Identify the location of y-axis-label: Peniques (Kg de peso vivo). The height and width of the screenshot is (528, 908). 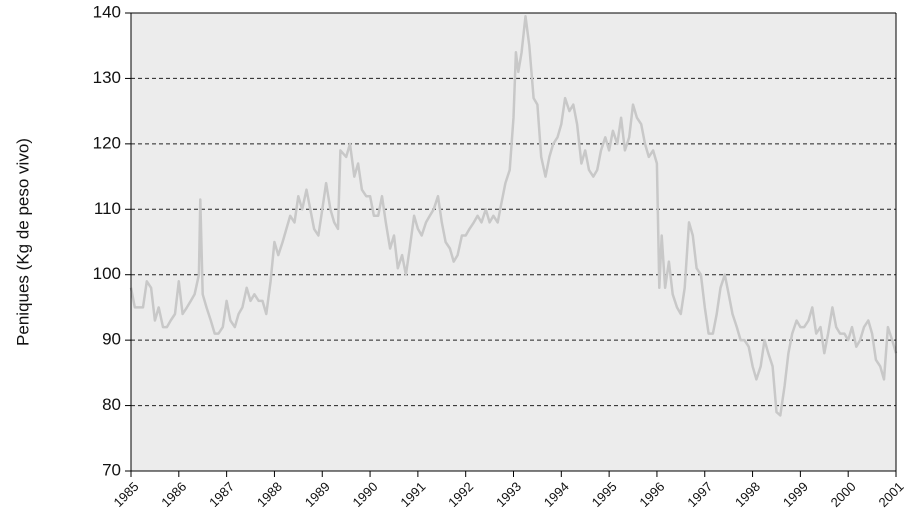
(22, 242).